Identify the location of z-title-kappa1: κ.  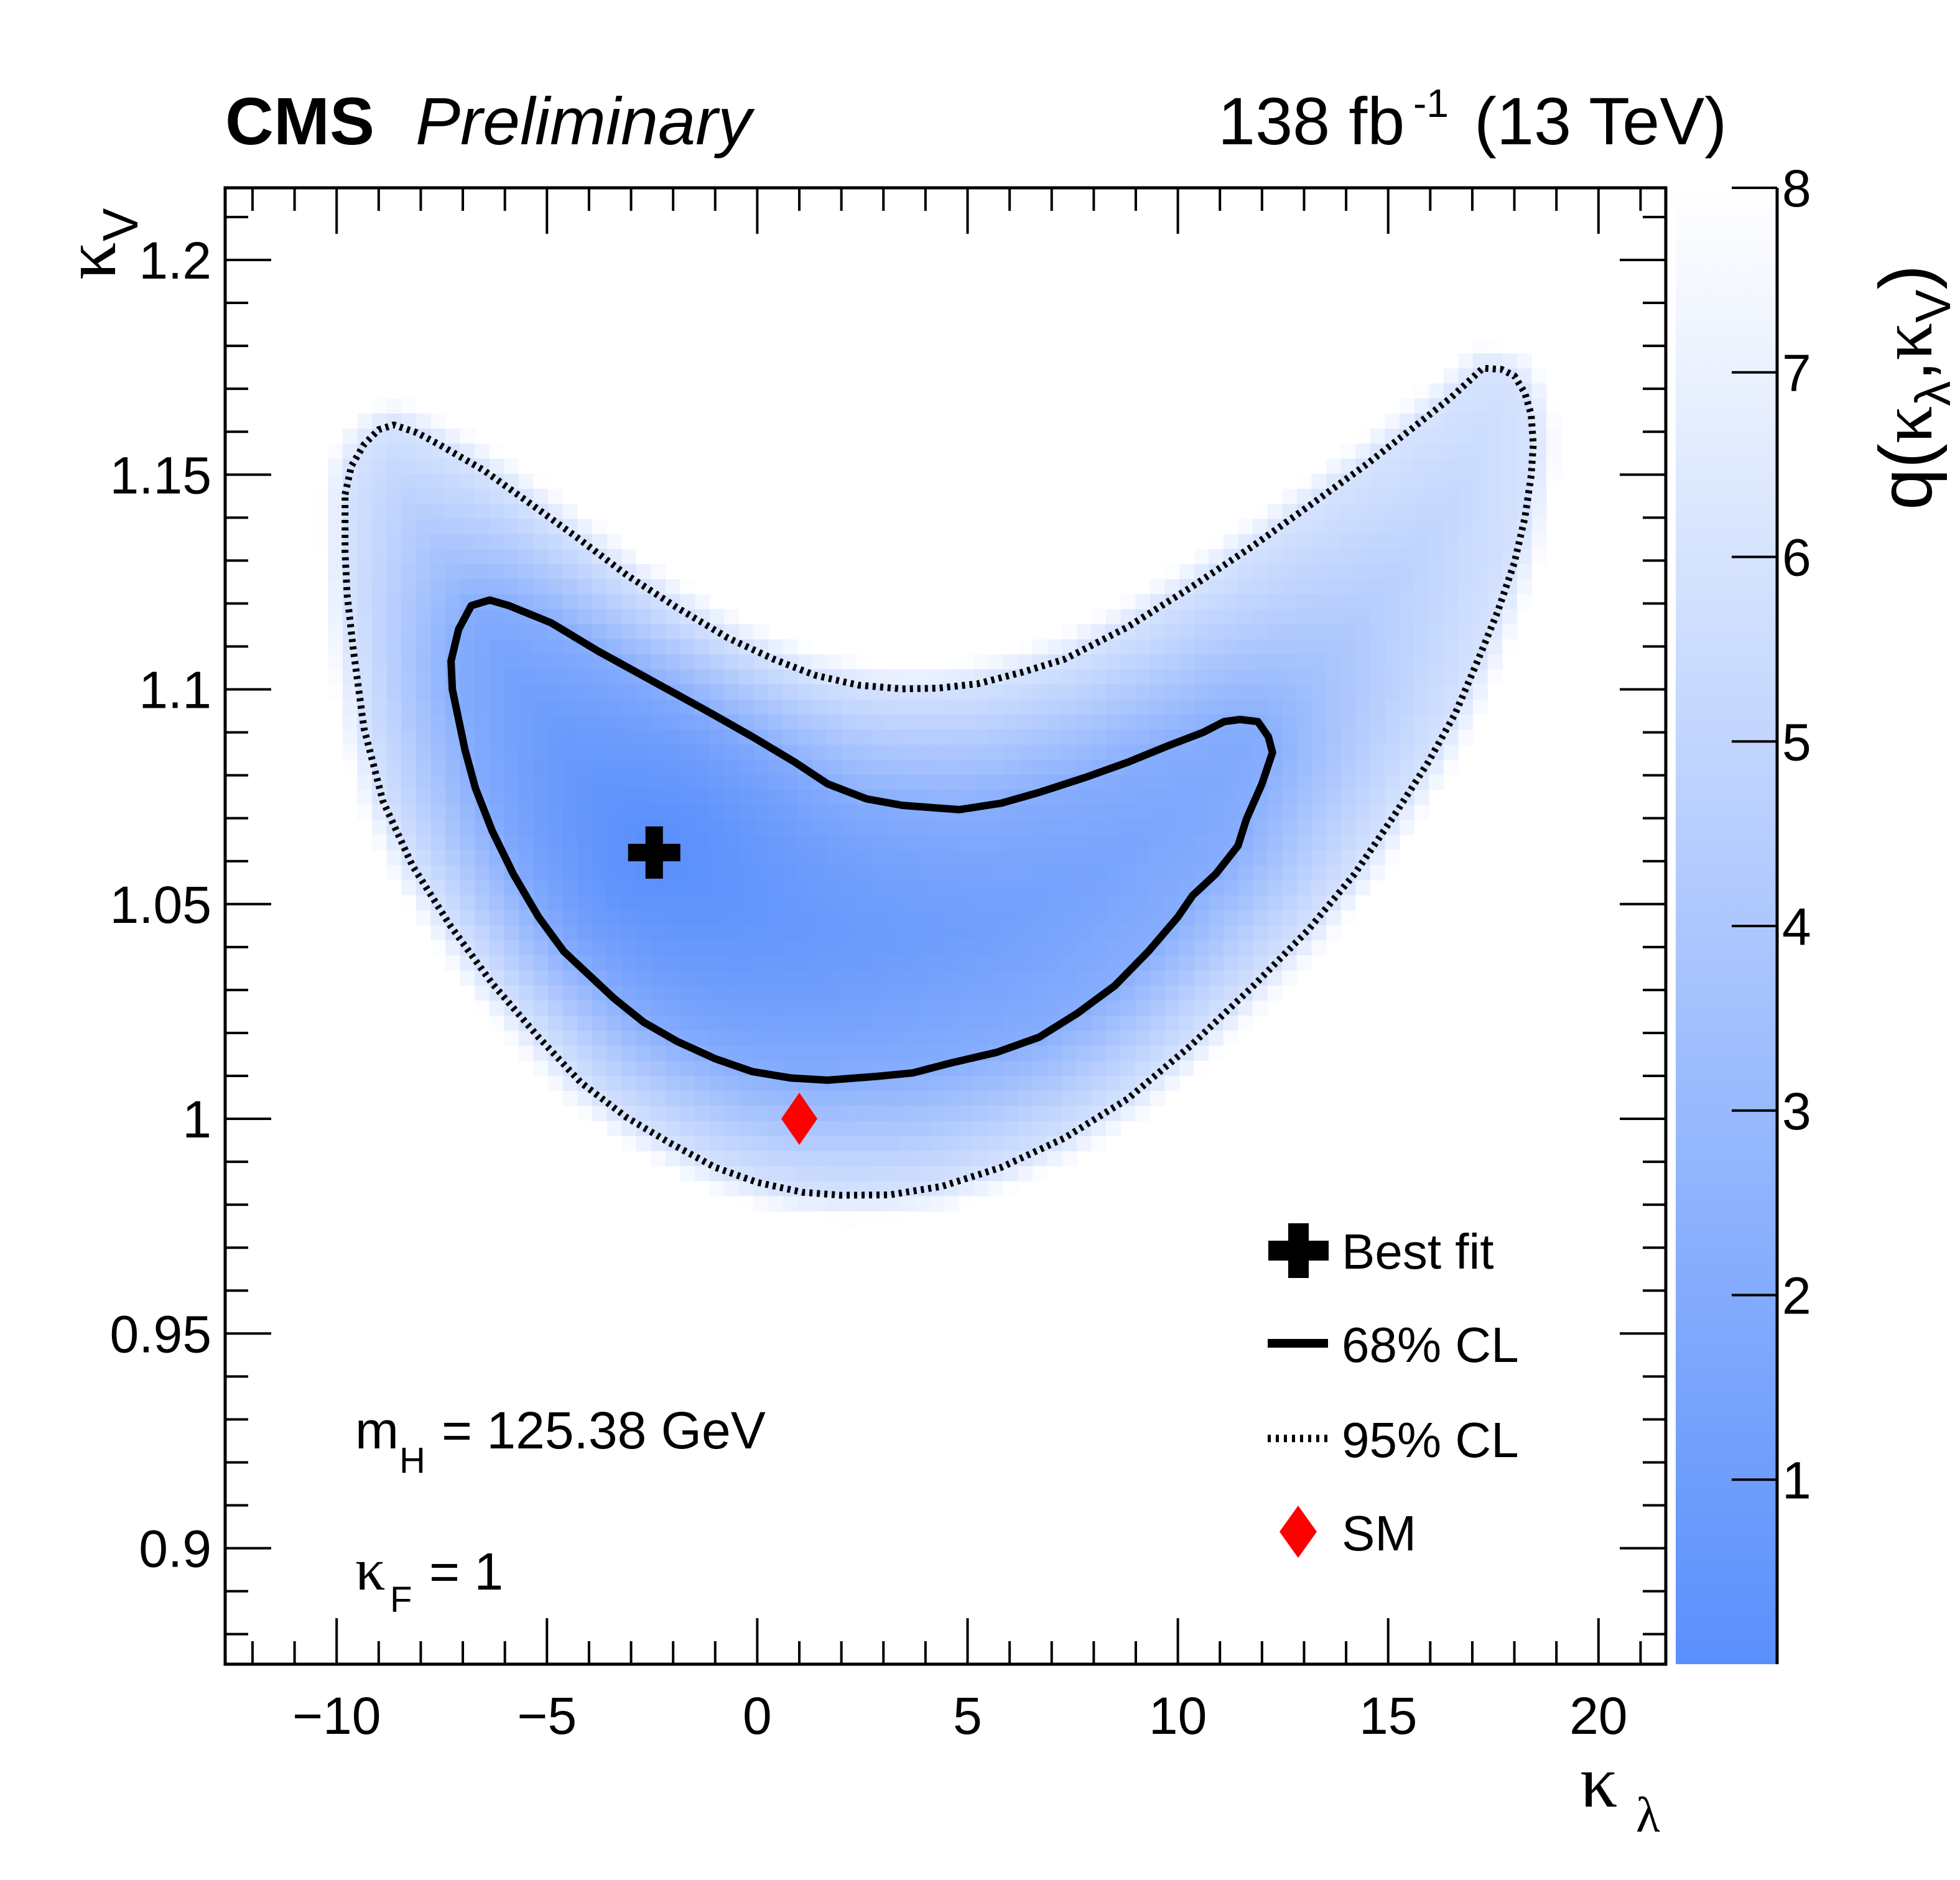
(1906, 424).